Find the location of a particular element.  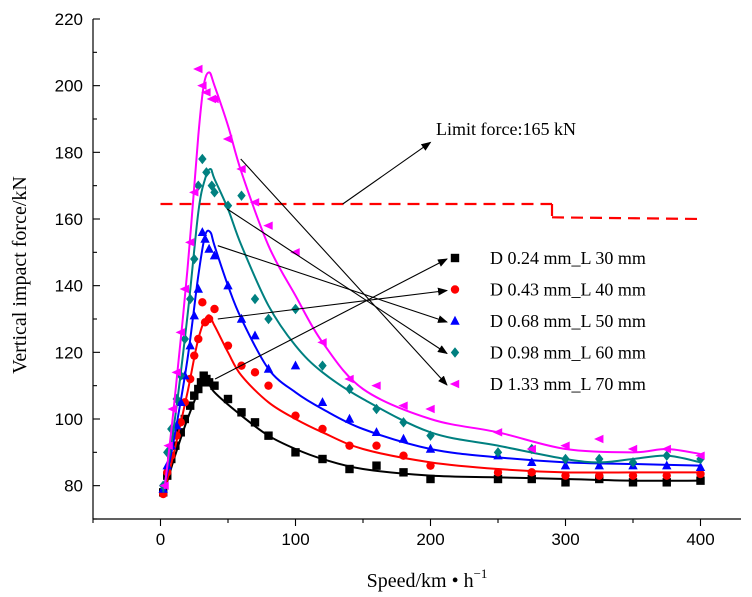

legend-entry-2: D 0.43 mm_L 40 mm is located at coordinates (548, 290).